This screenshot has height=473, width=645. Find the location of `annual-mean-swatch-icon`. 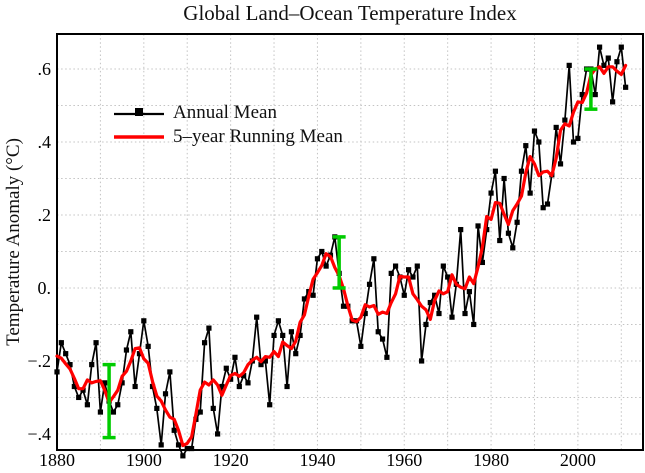

annual-mean-swatch-icon is located at coordinates (139, 112).